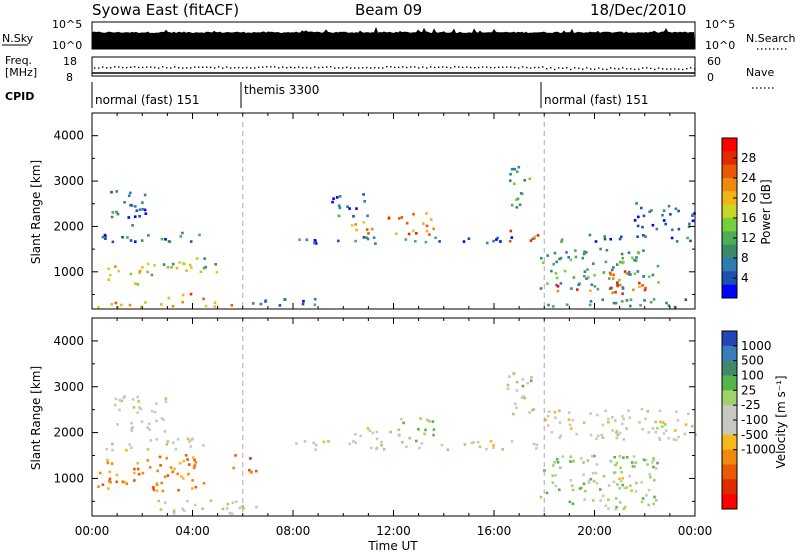 The width and height of the screenshot is (800, 554). What do you see at coordinates (19, 96) in the screenshot?
I see `cpid-label: CPID` at bounding box center [19, 96].